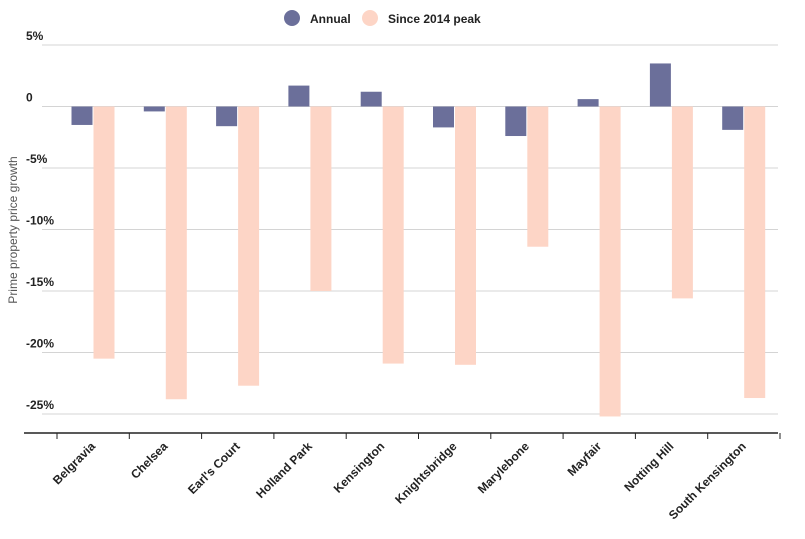 This screenshot has height=539, width=805. I want to click on x-tick-label: Kensington, so click(359, 467).